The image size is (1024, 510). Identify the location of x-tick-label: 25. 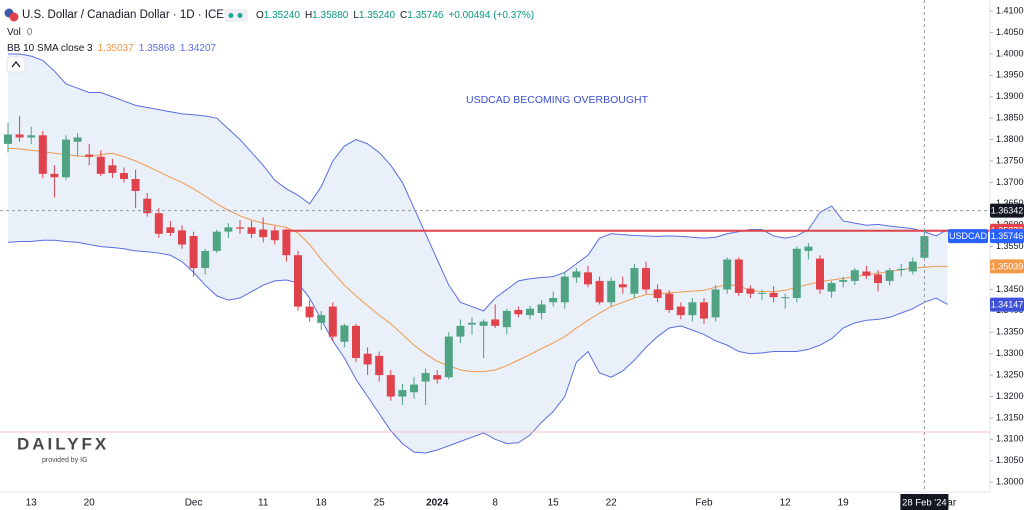
(380, 503).